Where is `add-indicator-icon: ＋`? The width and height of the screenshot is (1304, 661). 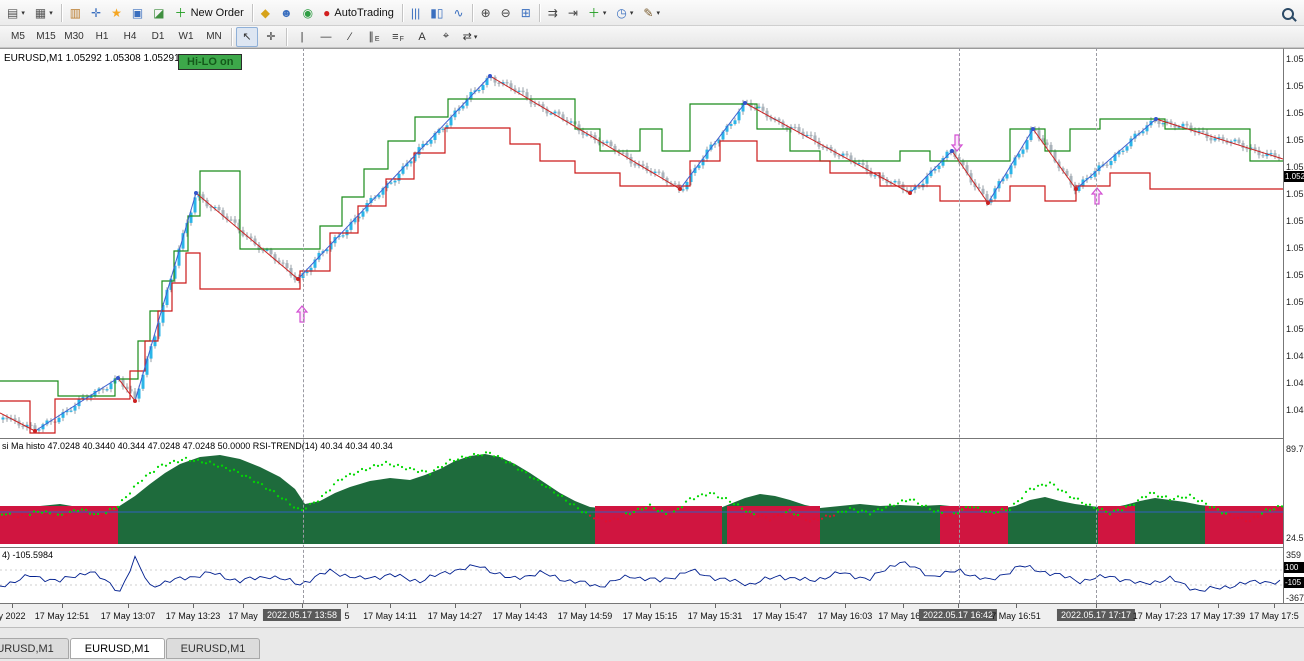
add-indicator-icon: ＋ is located at coordinates (593, 12).